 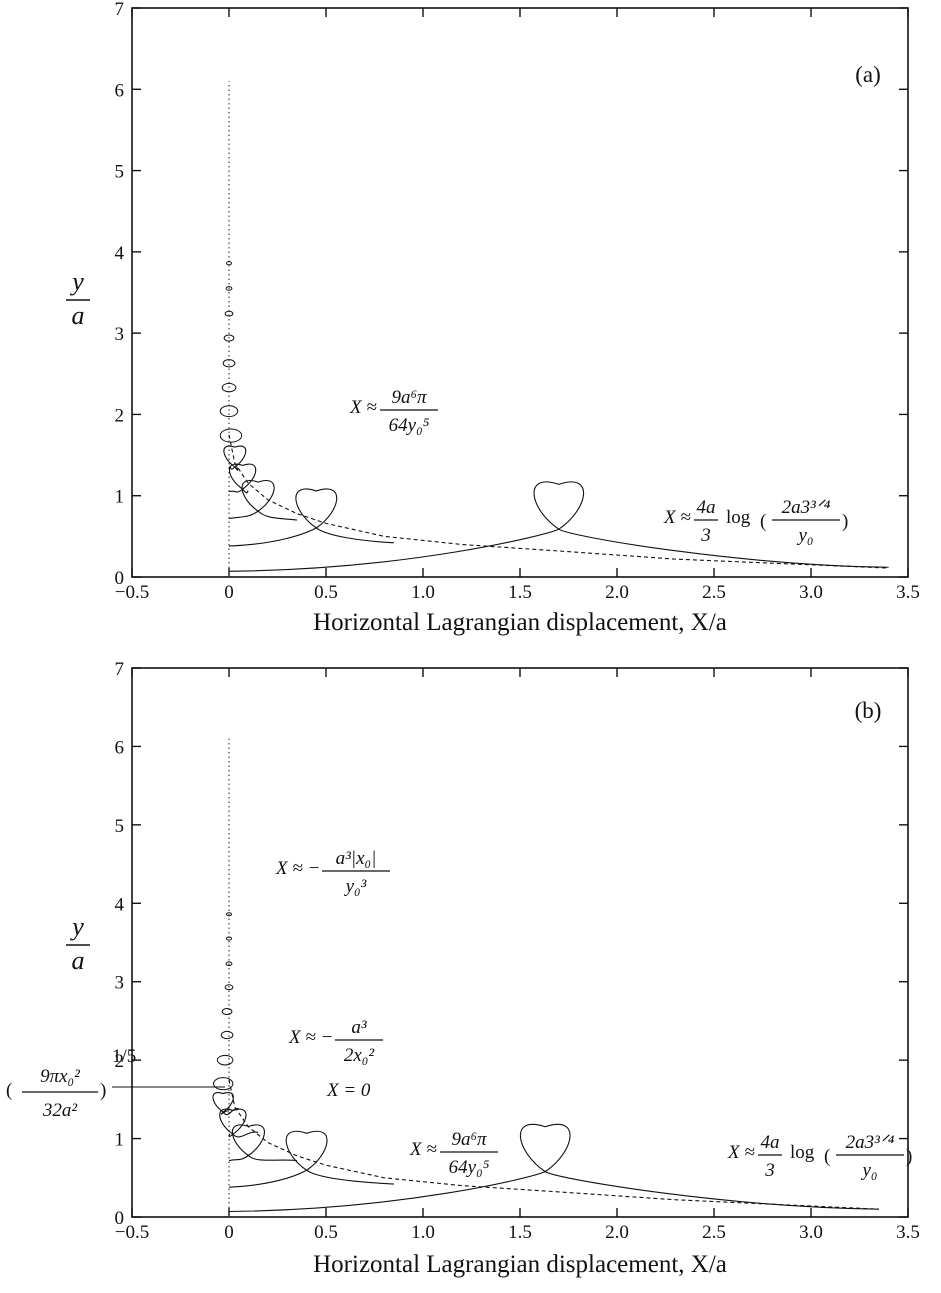 I want to click on annotation-b2: X ≈ − a³ 2x₀², so click(x=335, y=1041).